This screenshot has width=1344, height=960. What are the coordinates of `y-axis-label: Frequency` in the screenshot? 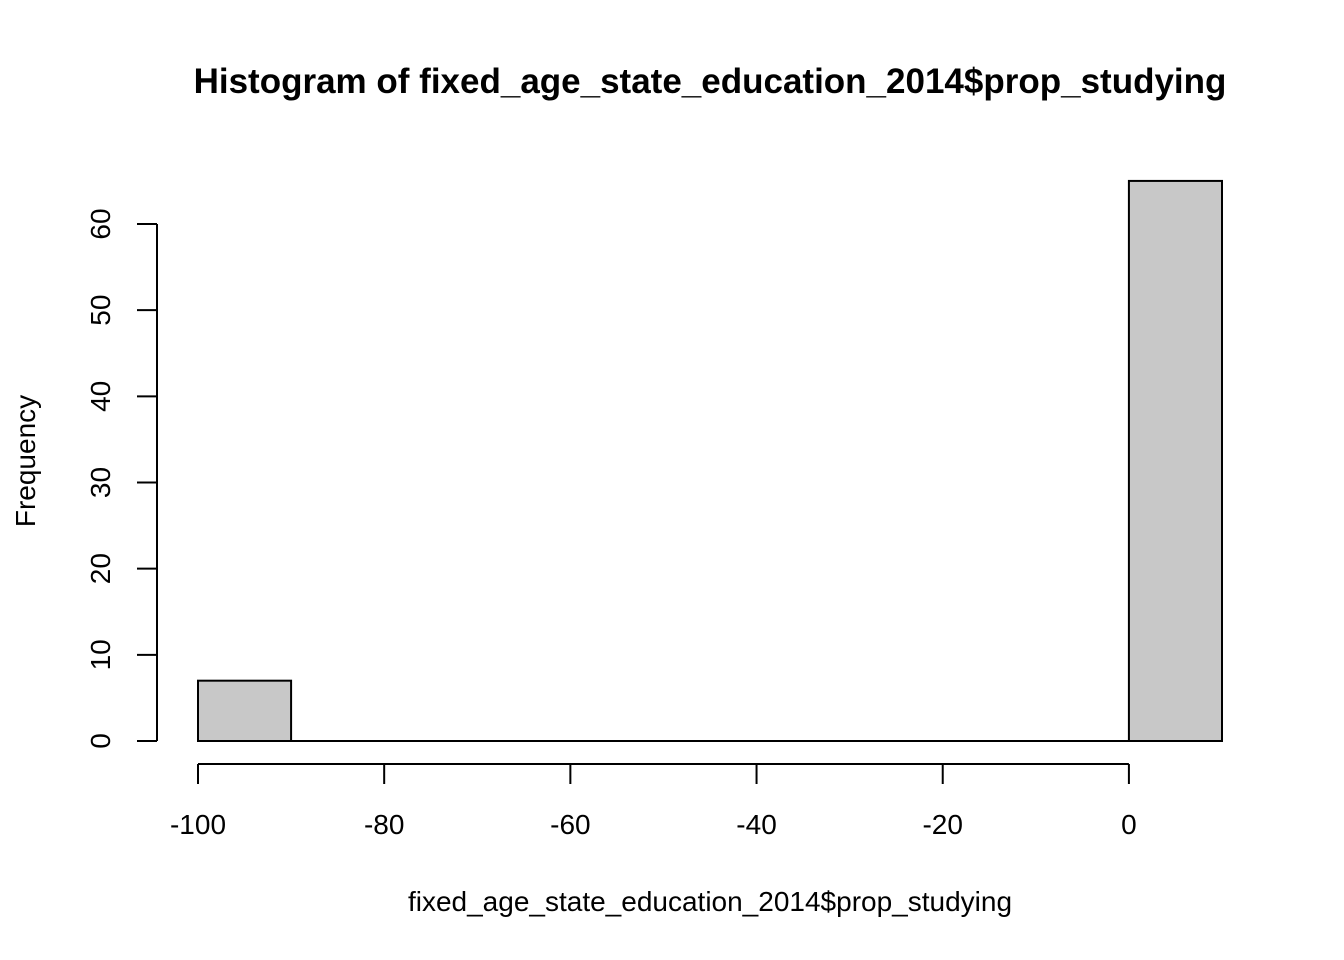 It's located at (25, 461).